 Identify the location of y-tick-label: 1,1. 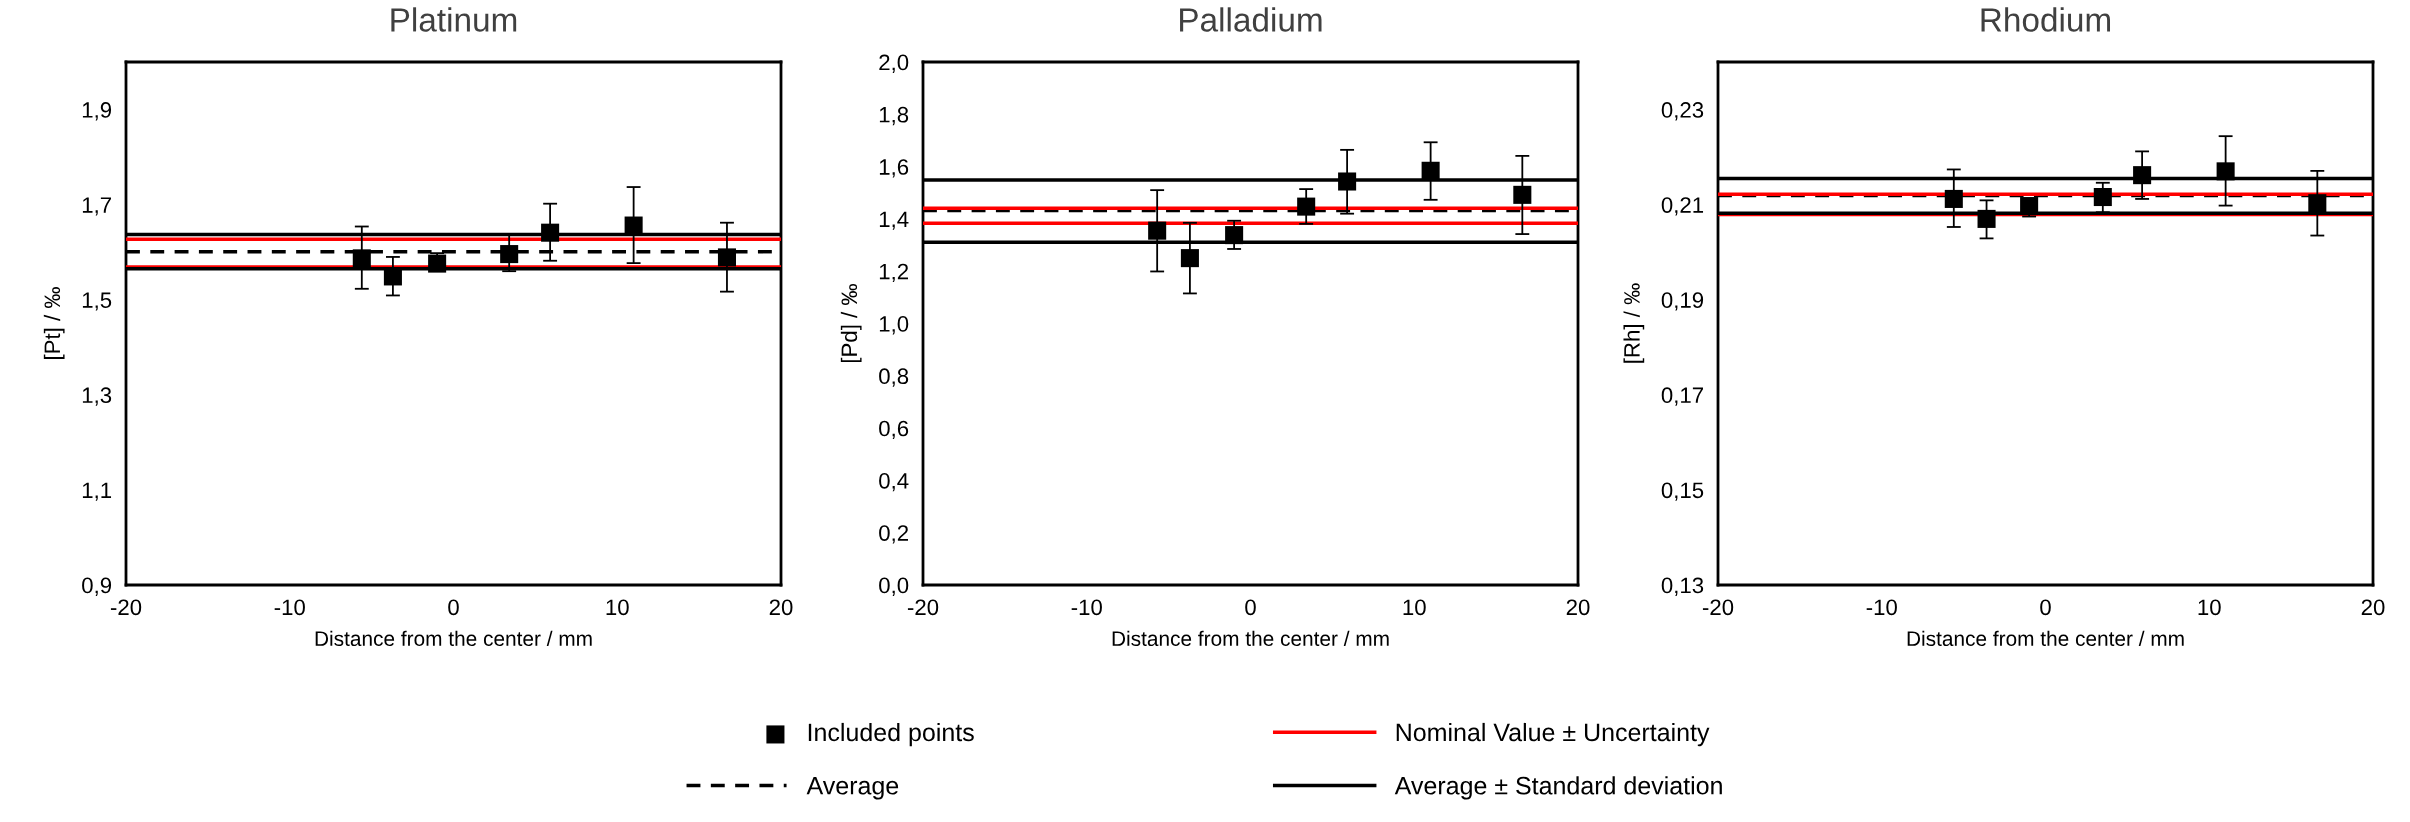
(97, 491).